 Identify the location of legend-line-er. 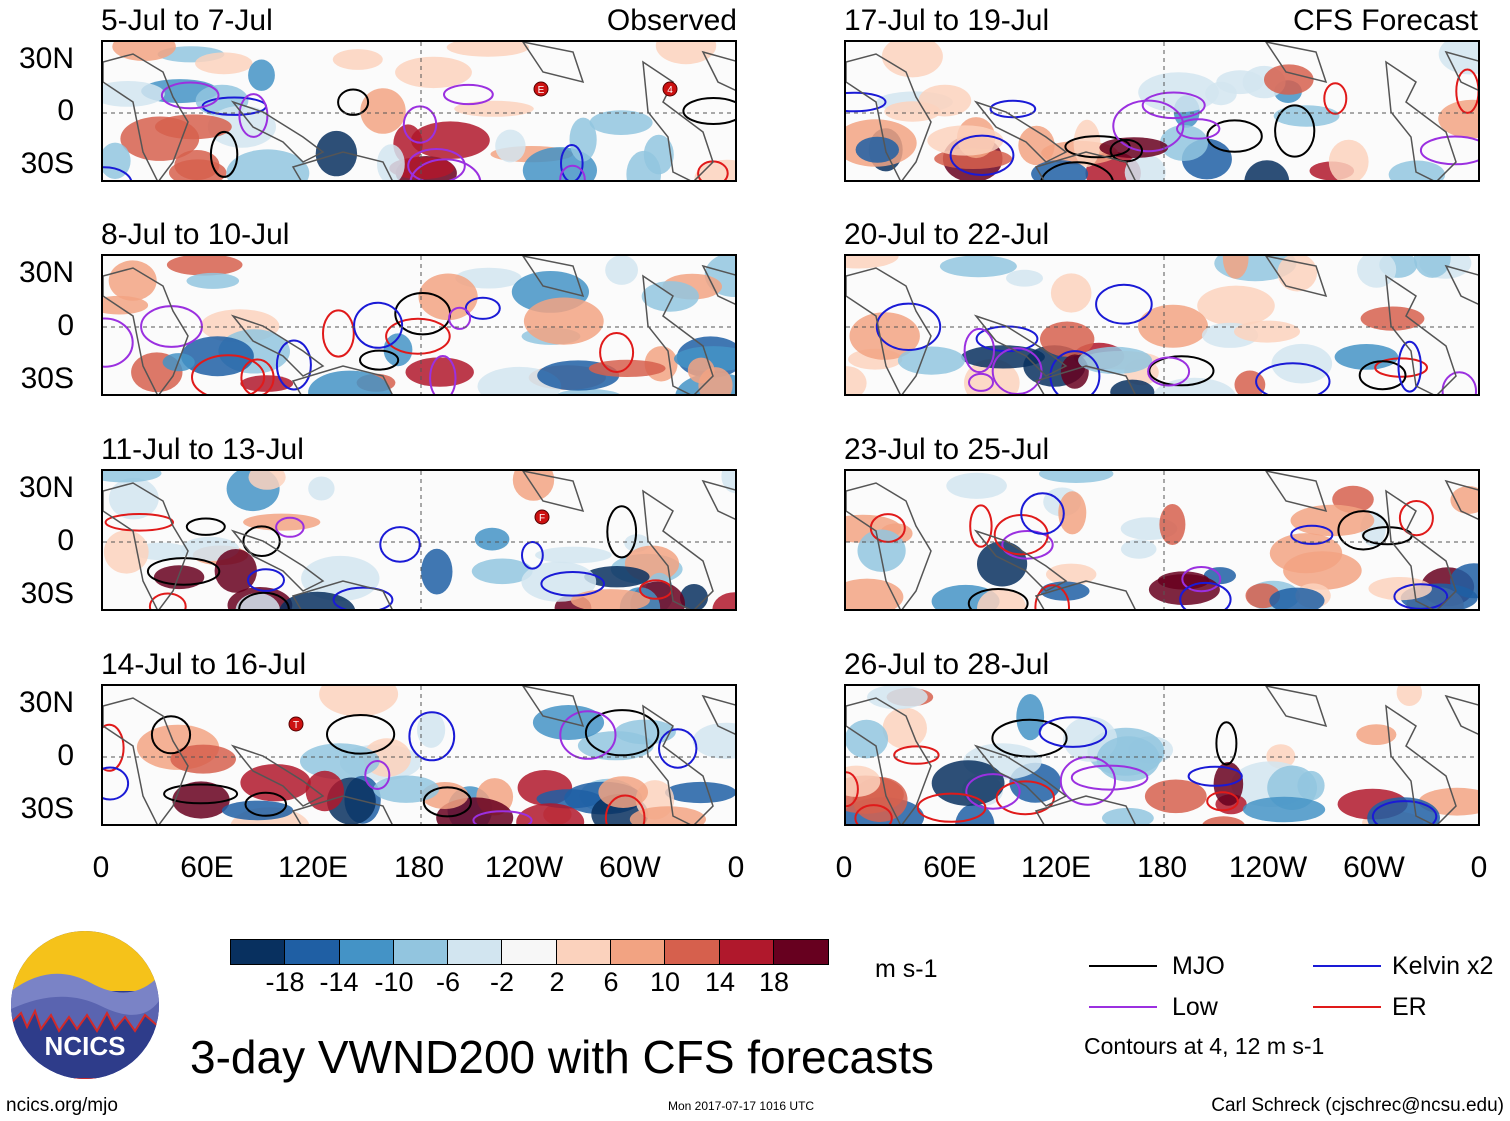
(1347, 1007).